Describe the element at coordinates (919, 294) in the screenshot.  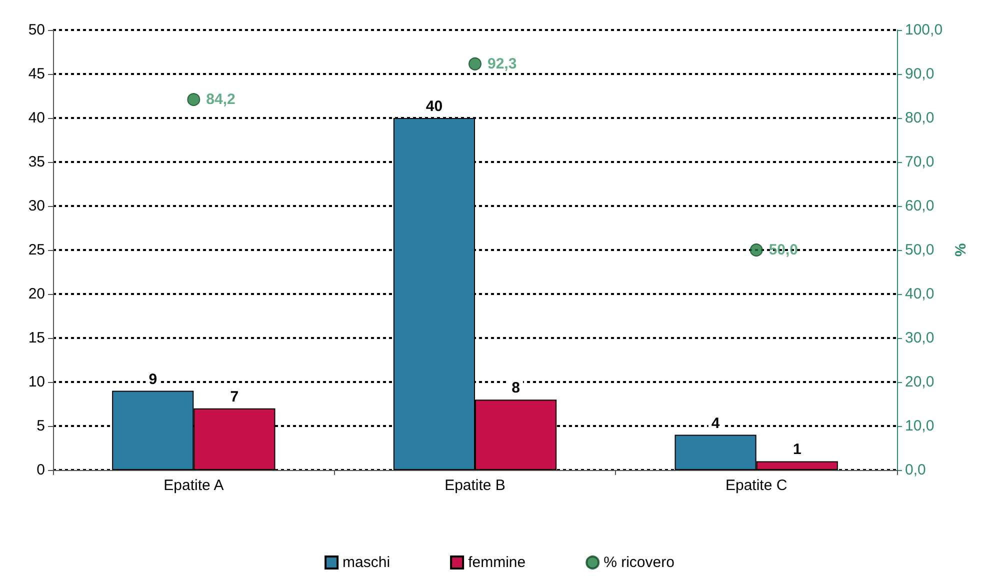
I see `y2-tick-label: 40,0` at that location.